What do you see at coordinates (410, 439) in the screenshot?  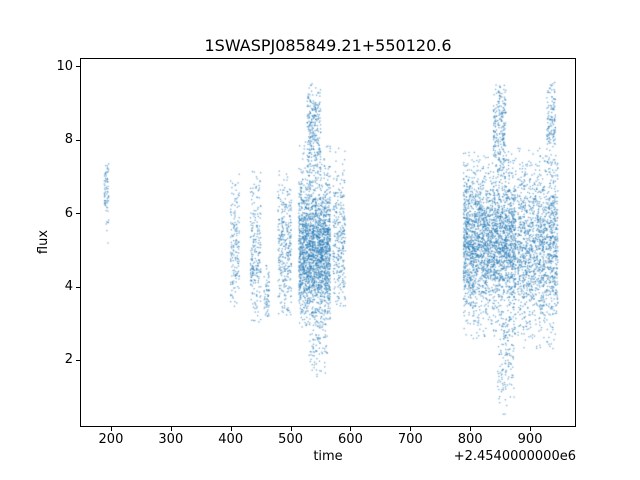 I see `x-tick-label: 700` at bounding box center [410, 439].